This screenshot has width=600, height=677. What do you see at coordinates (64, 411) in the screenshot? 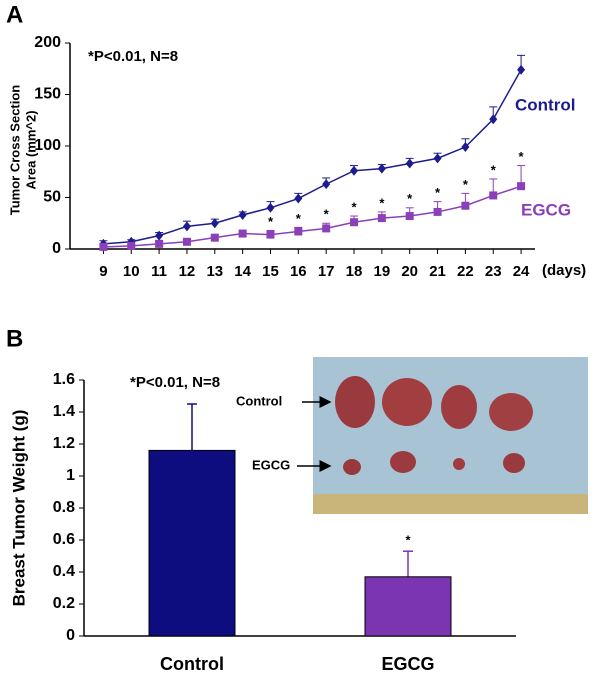
I see `y-tick-label: 1.4` at bounding box center [64, 411].